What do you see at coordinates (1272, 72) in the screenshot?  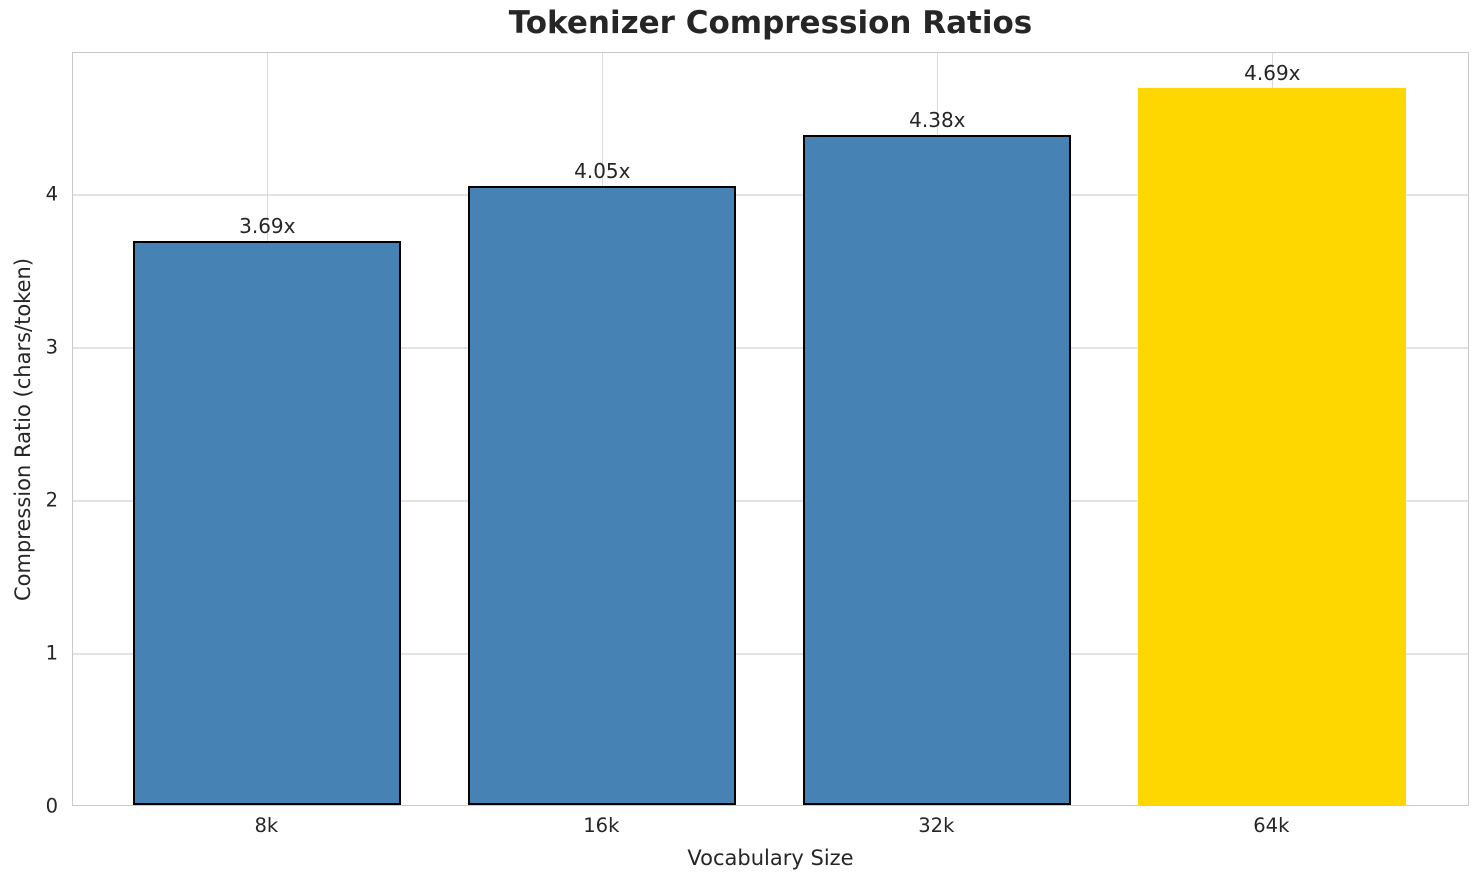 I see `bar-value-label: 4.69x` at bounding box center [1272, 72].